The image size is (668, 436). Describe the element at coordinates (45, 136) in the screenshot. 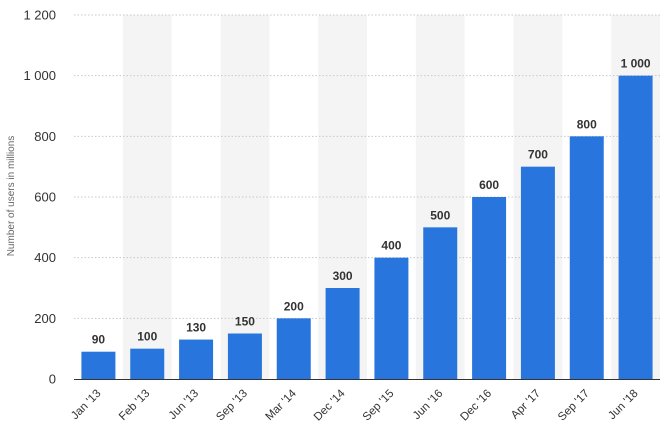

I see `y-tick-label: 800` at that location.